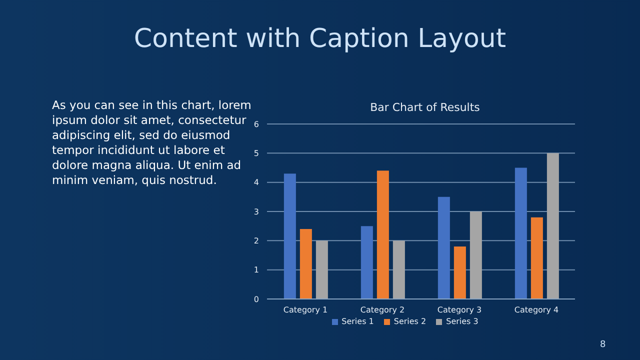  Describe the element at coordinates (256, 211) in the screenshot. I see `y-tick-label: 3` at that location.